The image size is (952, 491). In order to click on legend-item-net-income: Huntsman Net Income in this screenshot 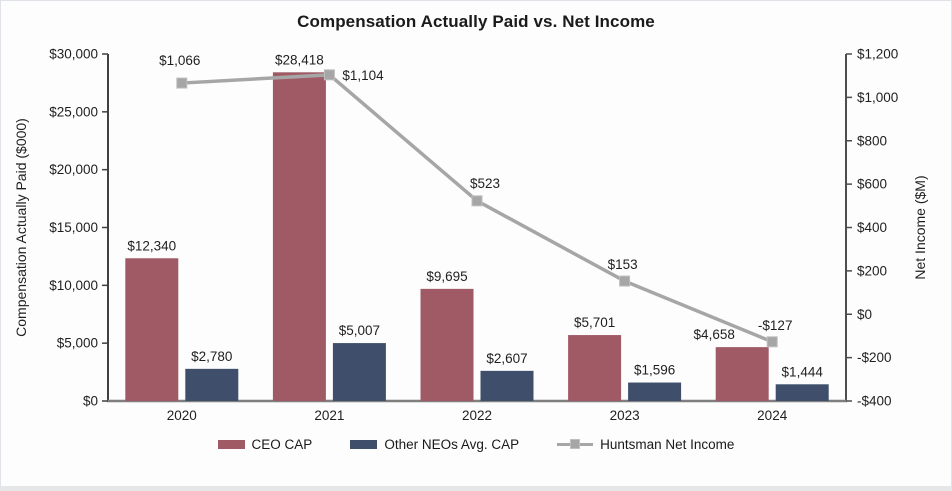, I will do `click(645, 444)`.